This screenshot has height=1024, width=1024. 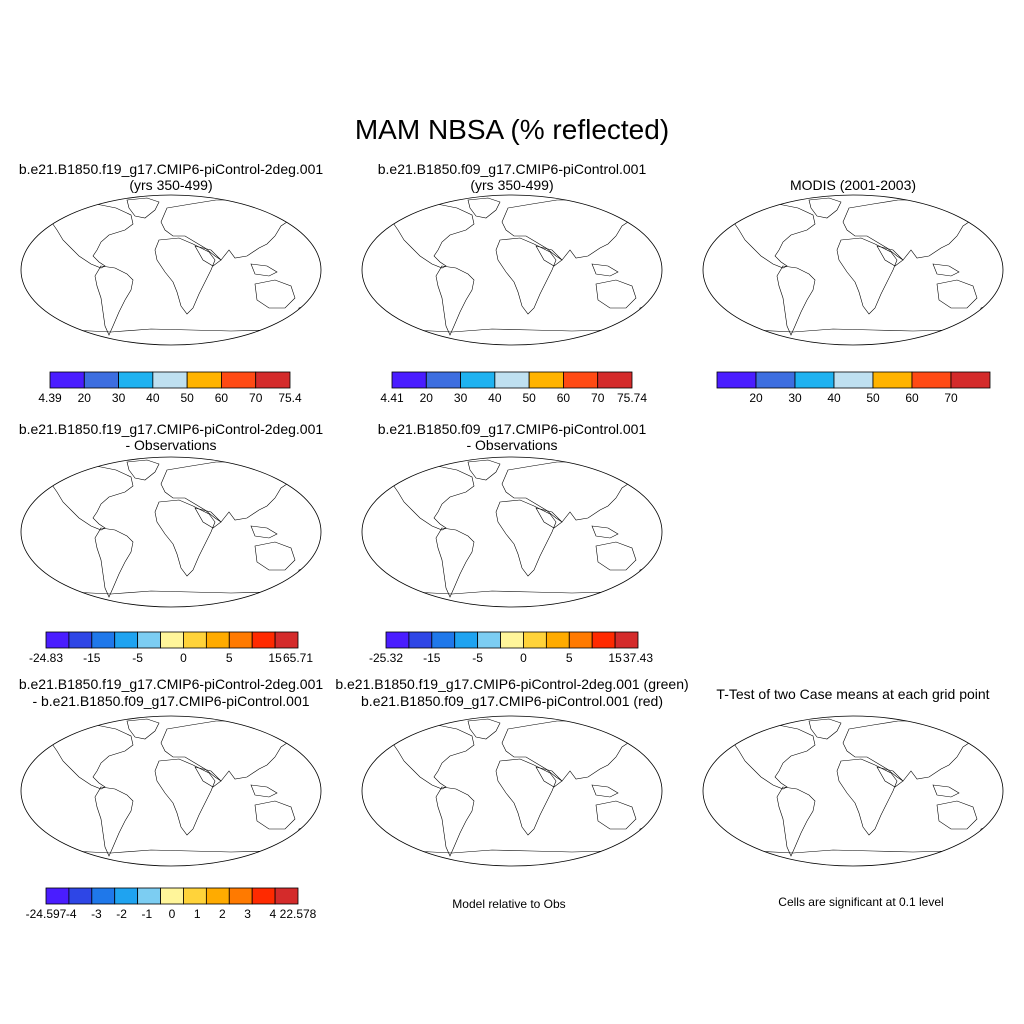 I want to click on colorbar-tick-label: -4, so click(x=71, y=914).